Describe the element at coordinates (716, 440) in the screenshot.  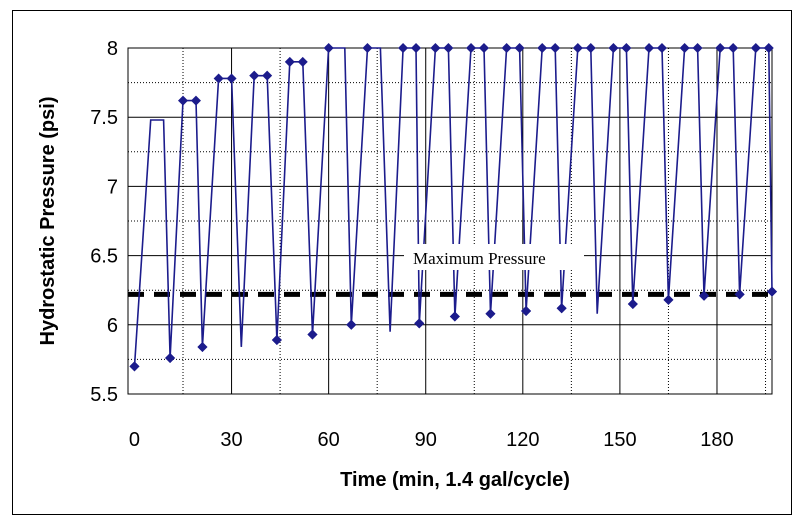
I see `x-tick-label: 180` at that location.